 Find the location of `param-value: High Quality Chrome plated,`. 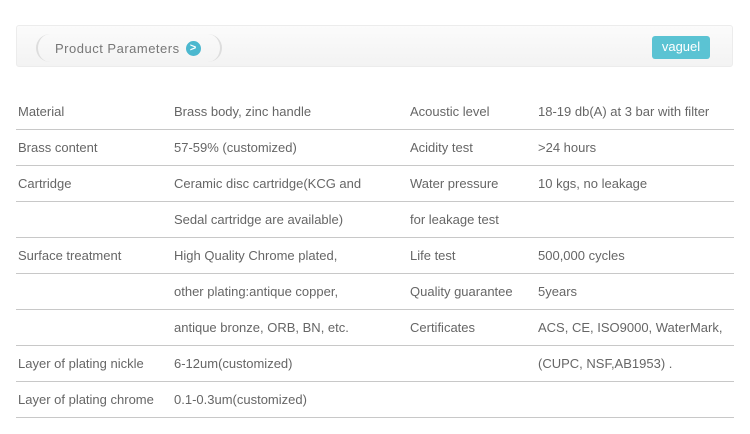

param-value: High Quality Chrome plated, is located at coordinates (292, 255).